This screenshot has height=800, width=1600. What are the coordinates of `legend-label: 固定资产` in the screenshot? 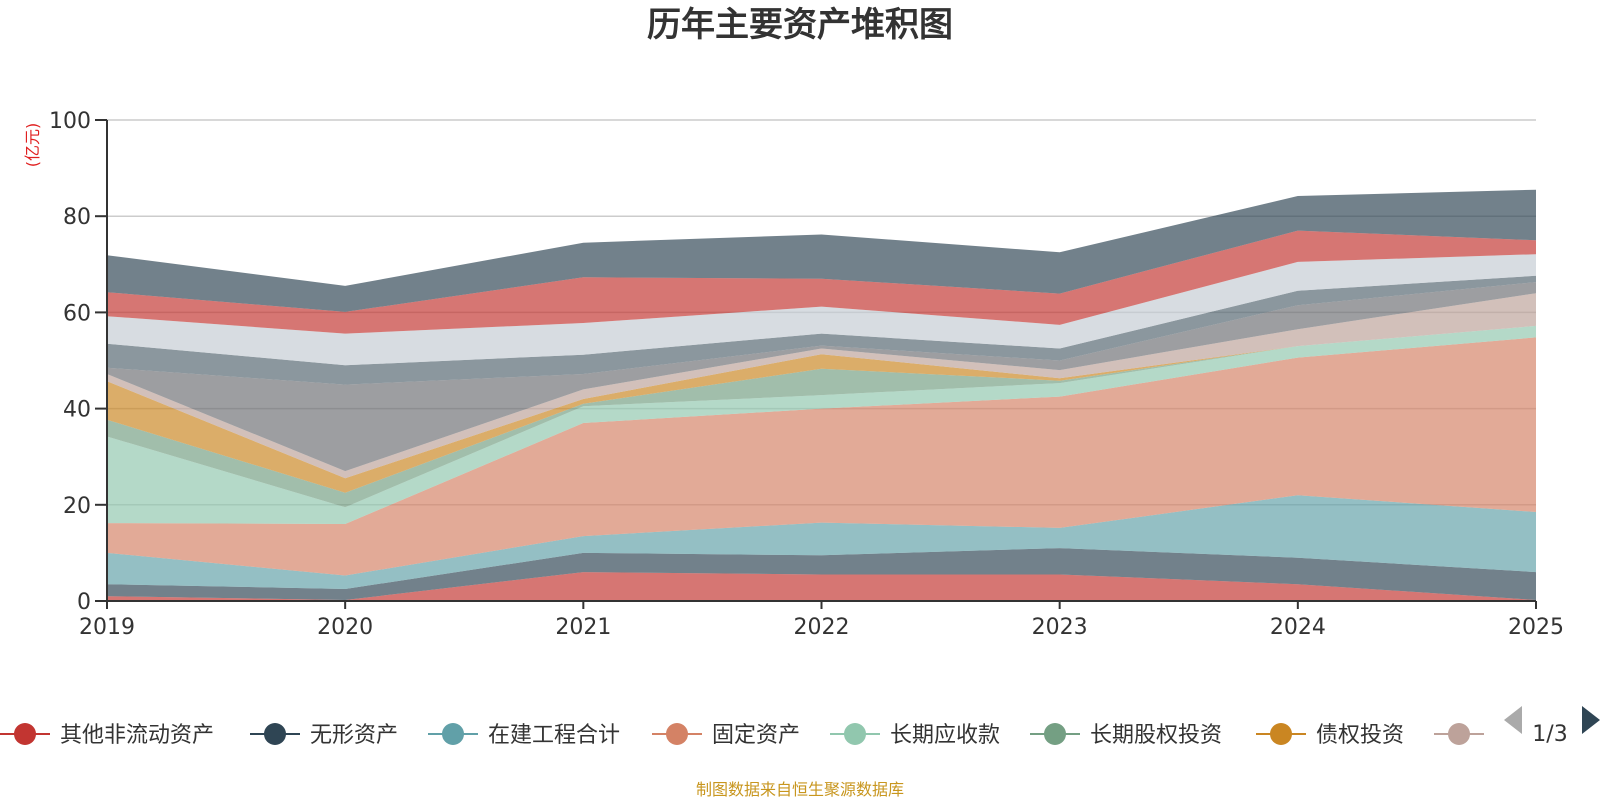 It's located at (756, 735).